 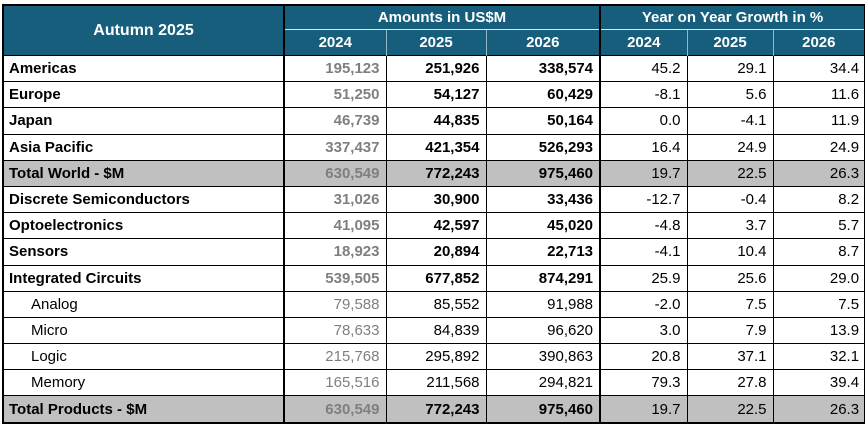 I want to click on growth-pct-cell: 32.1, so click(x=819, y=356).